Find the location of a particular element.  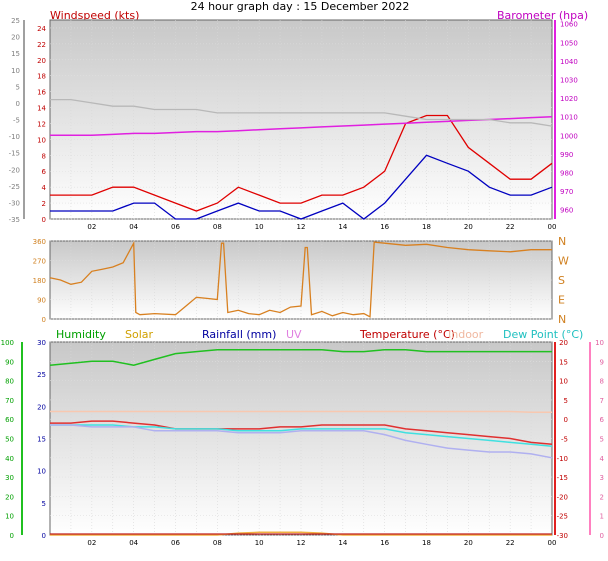

right-tick-label: 1060 is located at coordinates (569, 25).